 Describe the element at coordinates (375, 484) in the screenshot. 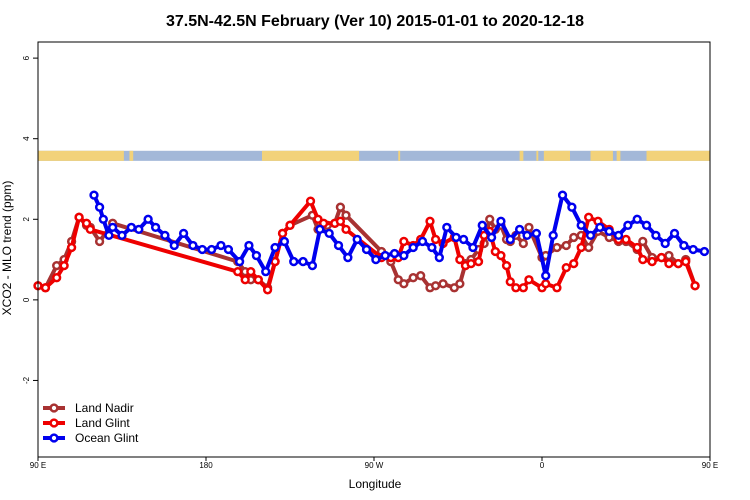

I see `x-axis-label: Longitude` at that location.